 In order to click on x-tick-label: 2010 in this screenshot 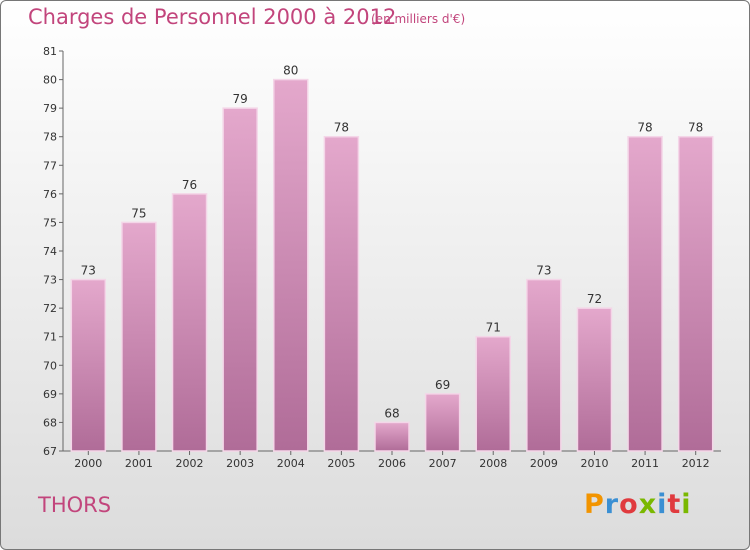, I will do `click(594, 463)`.